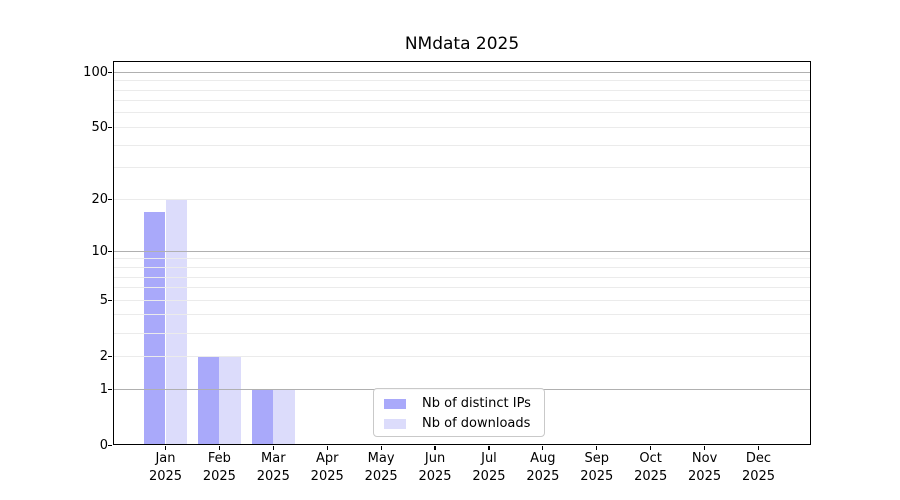 Image resolution: width=900 pixels, height=500 pixels. Describe the element at coordinates (395, 404) in the screenshot. I see `legend-swatch-distinct-ips` at that location.